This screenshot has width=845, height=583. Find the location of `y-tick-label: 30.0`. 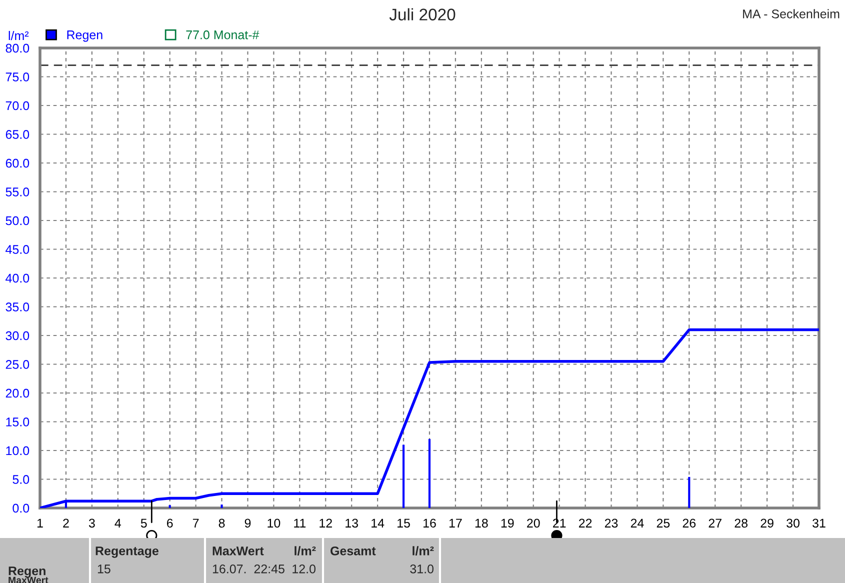

y-tick-label: 30.0 is located at coordinates (18, 335).